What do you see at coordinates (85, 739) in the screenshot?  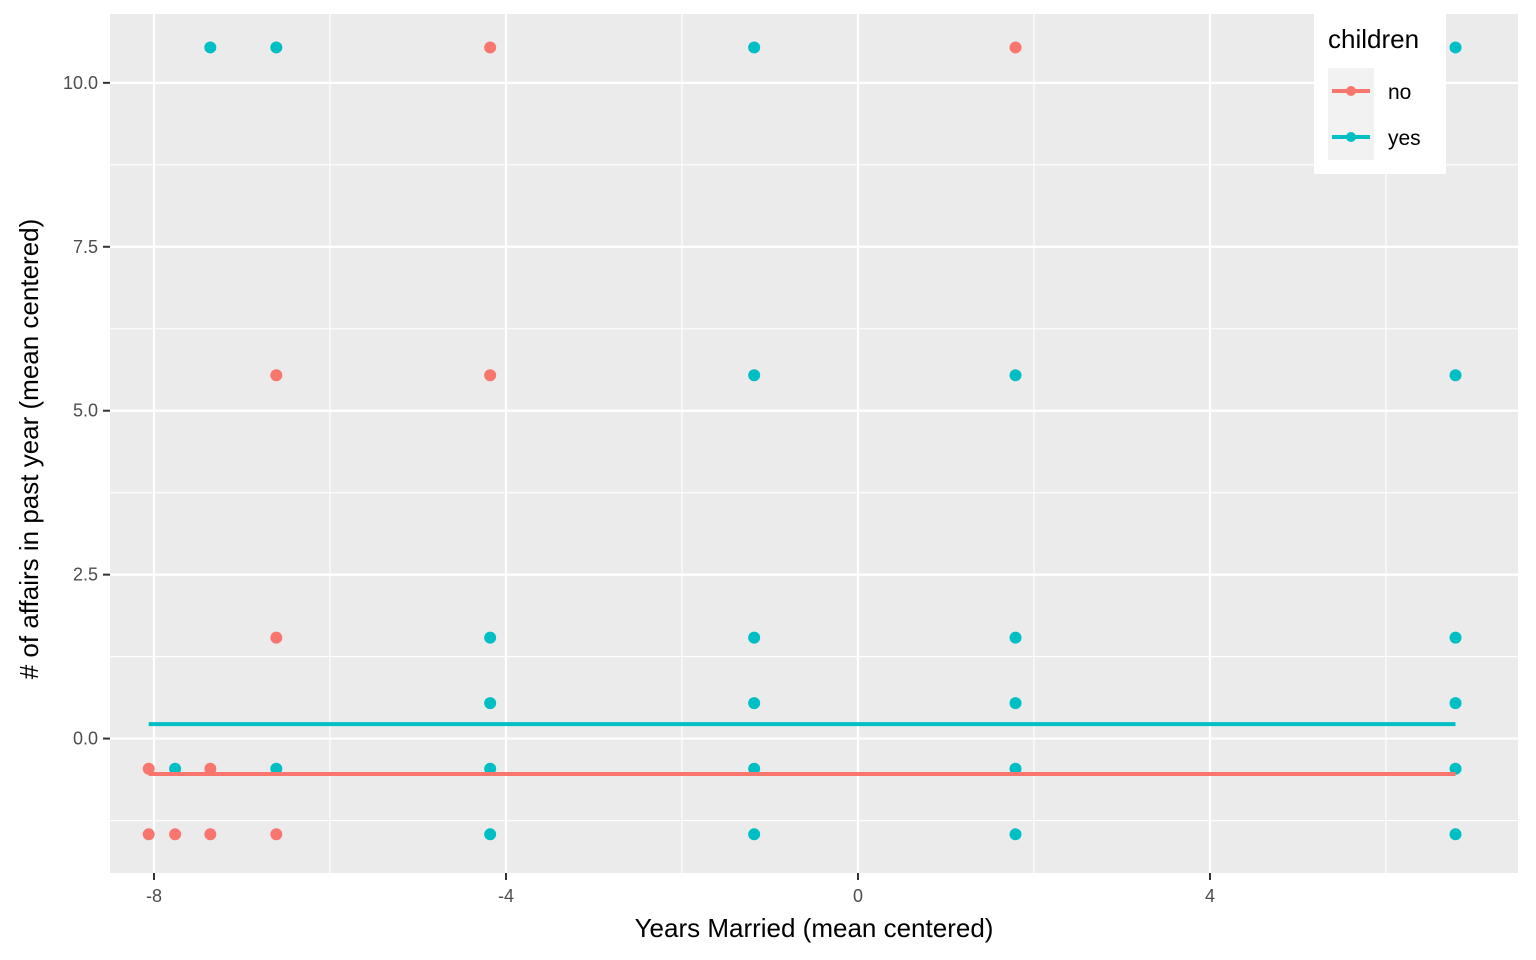 I see `y-tick-label: 0.0` at bounding box center [85, 739].